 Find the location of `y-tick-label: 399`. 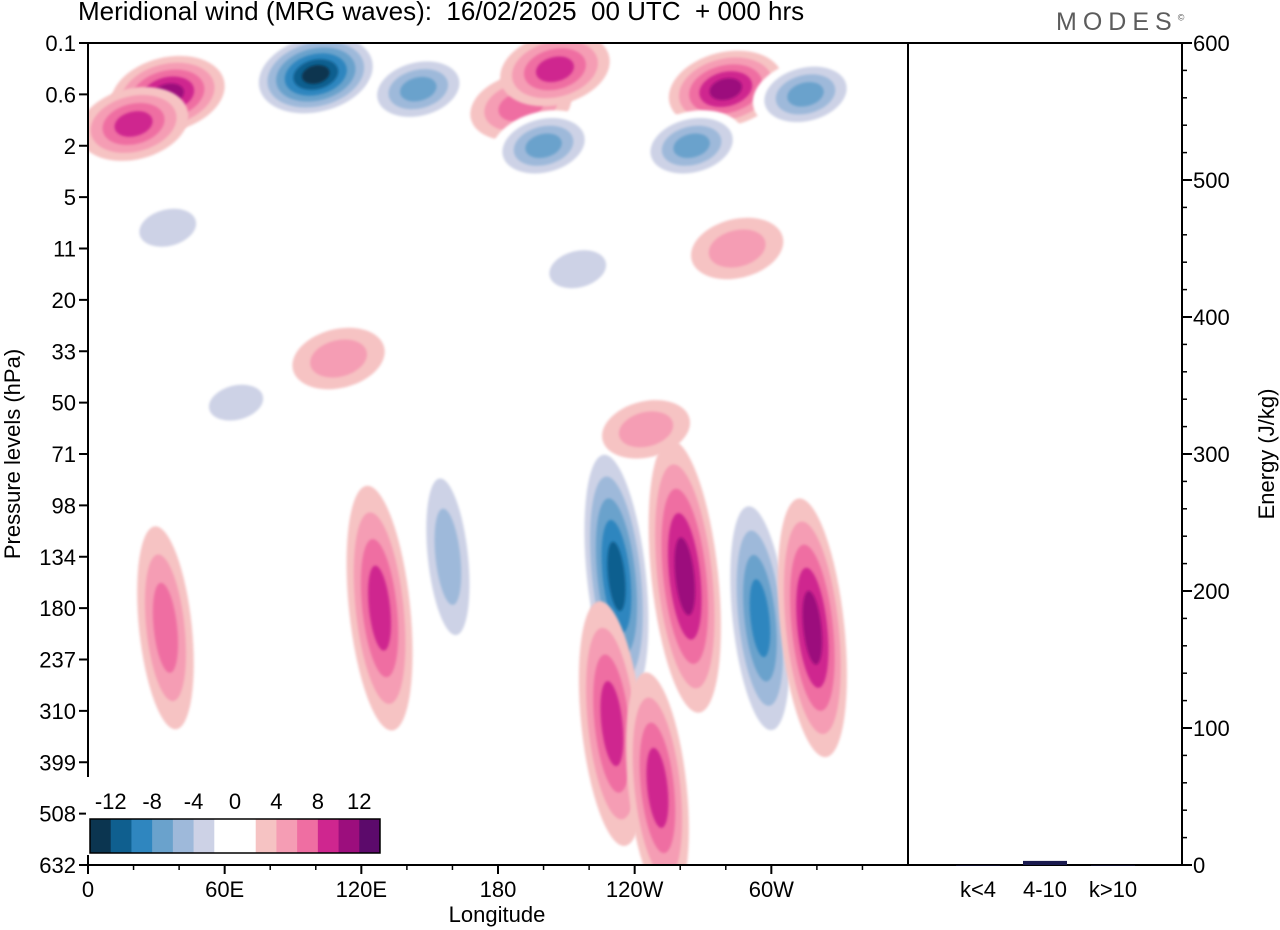

y-tick-label: 399 is located at coordinates (57, 762).